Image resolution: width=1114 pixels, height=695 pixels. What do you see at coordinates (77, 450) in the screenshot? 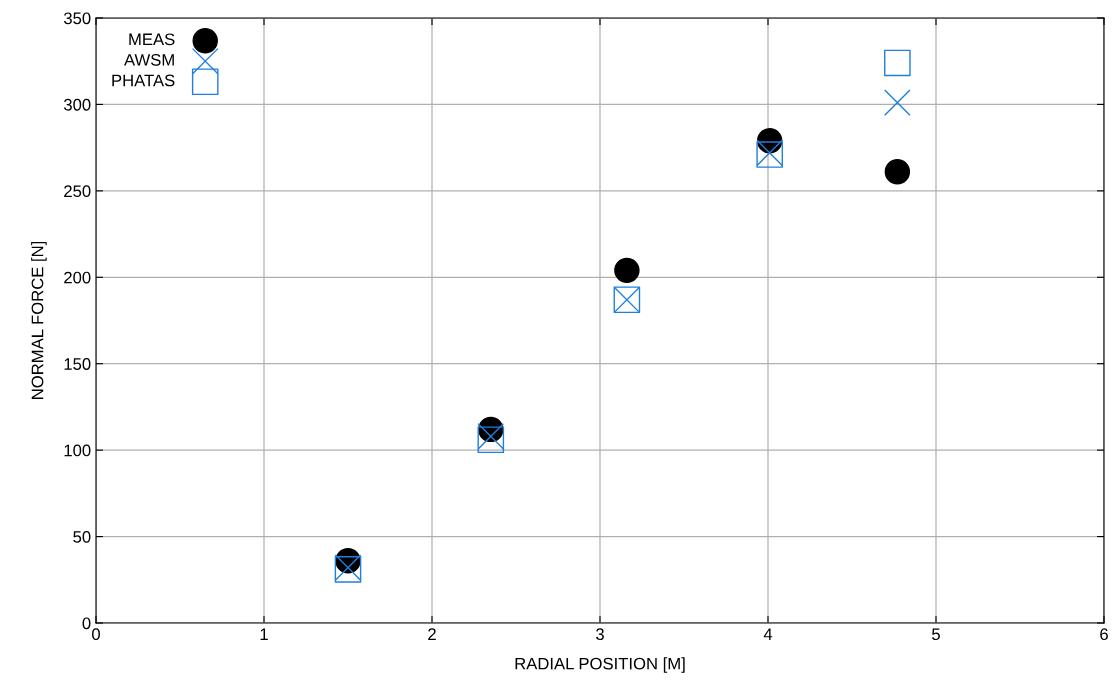
I see `y-tick-label: 100` at bounding box center [77, 450].